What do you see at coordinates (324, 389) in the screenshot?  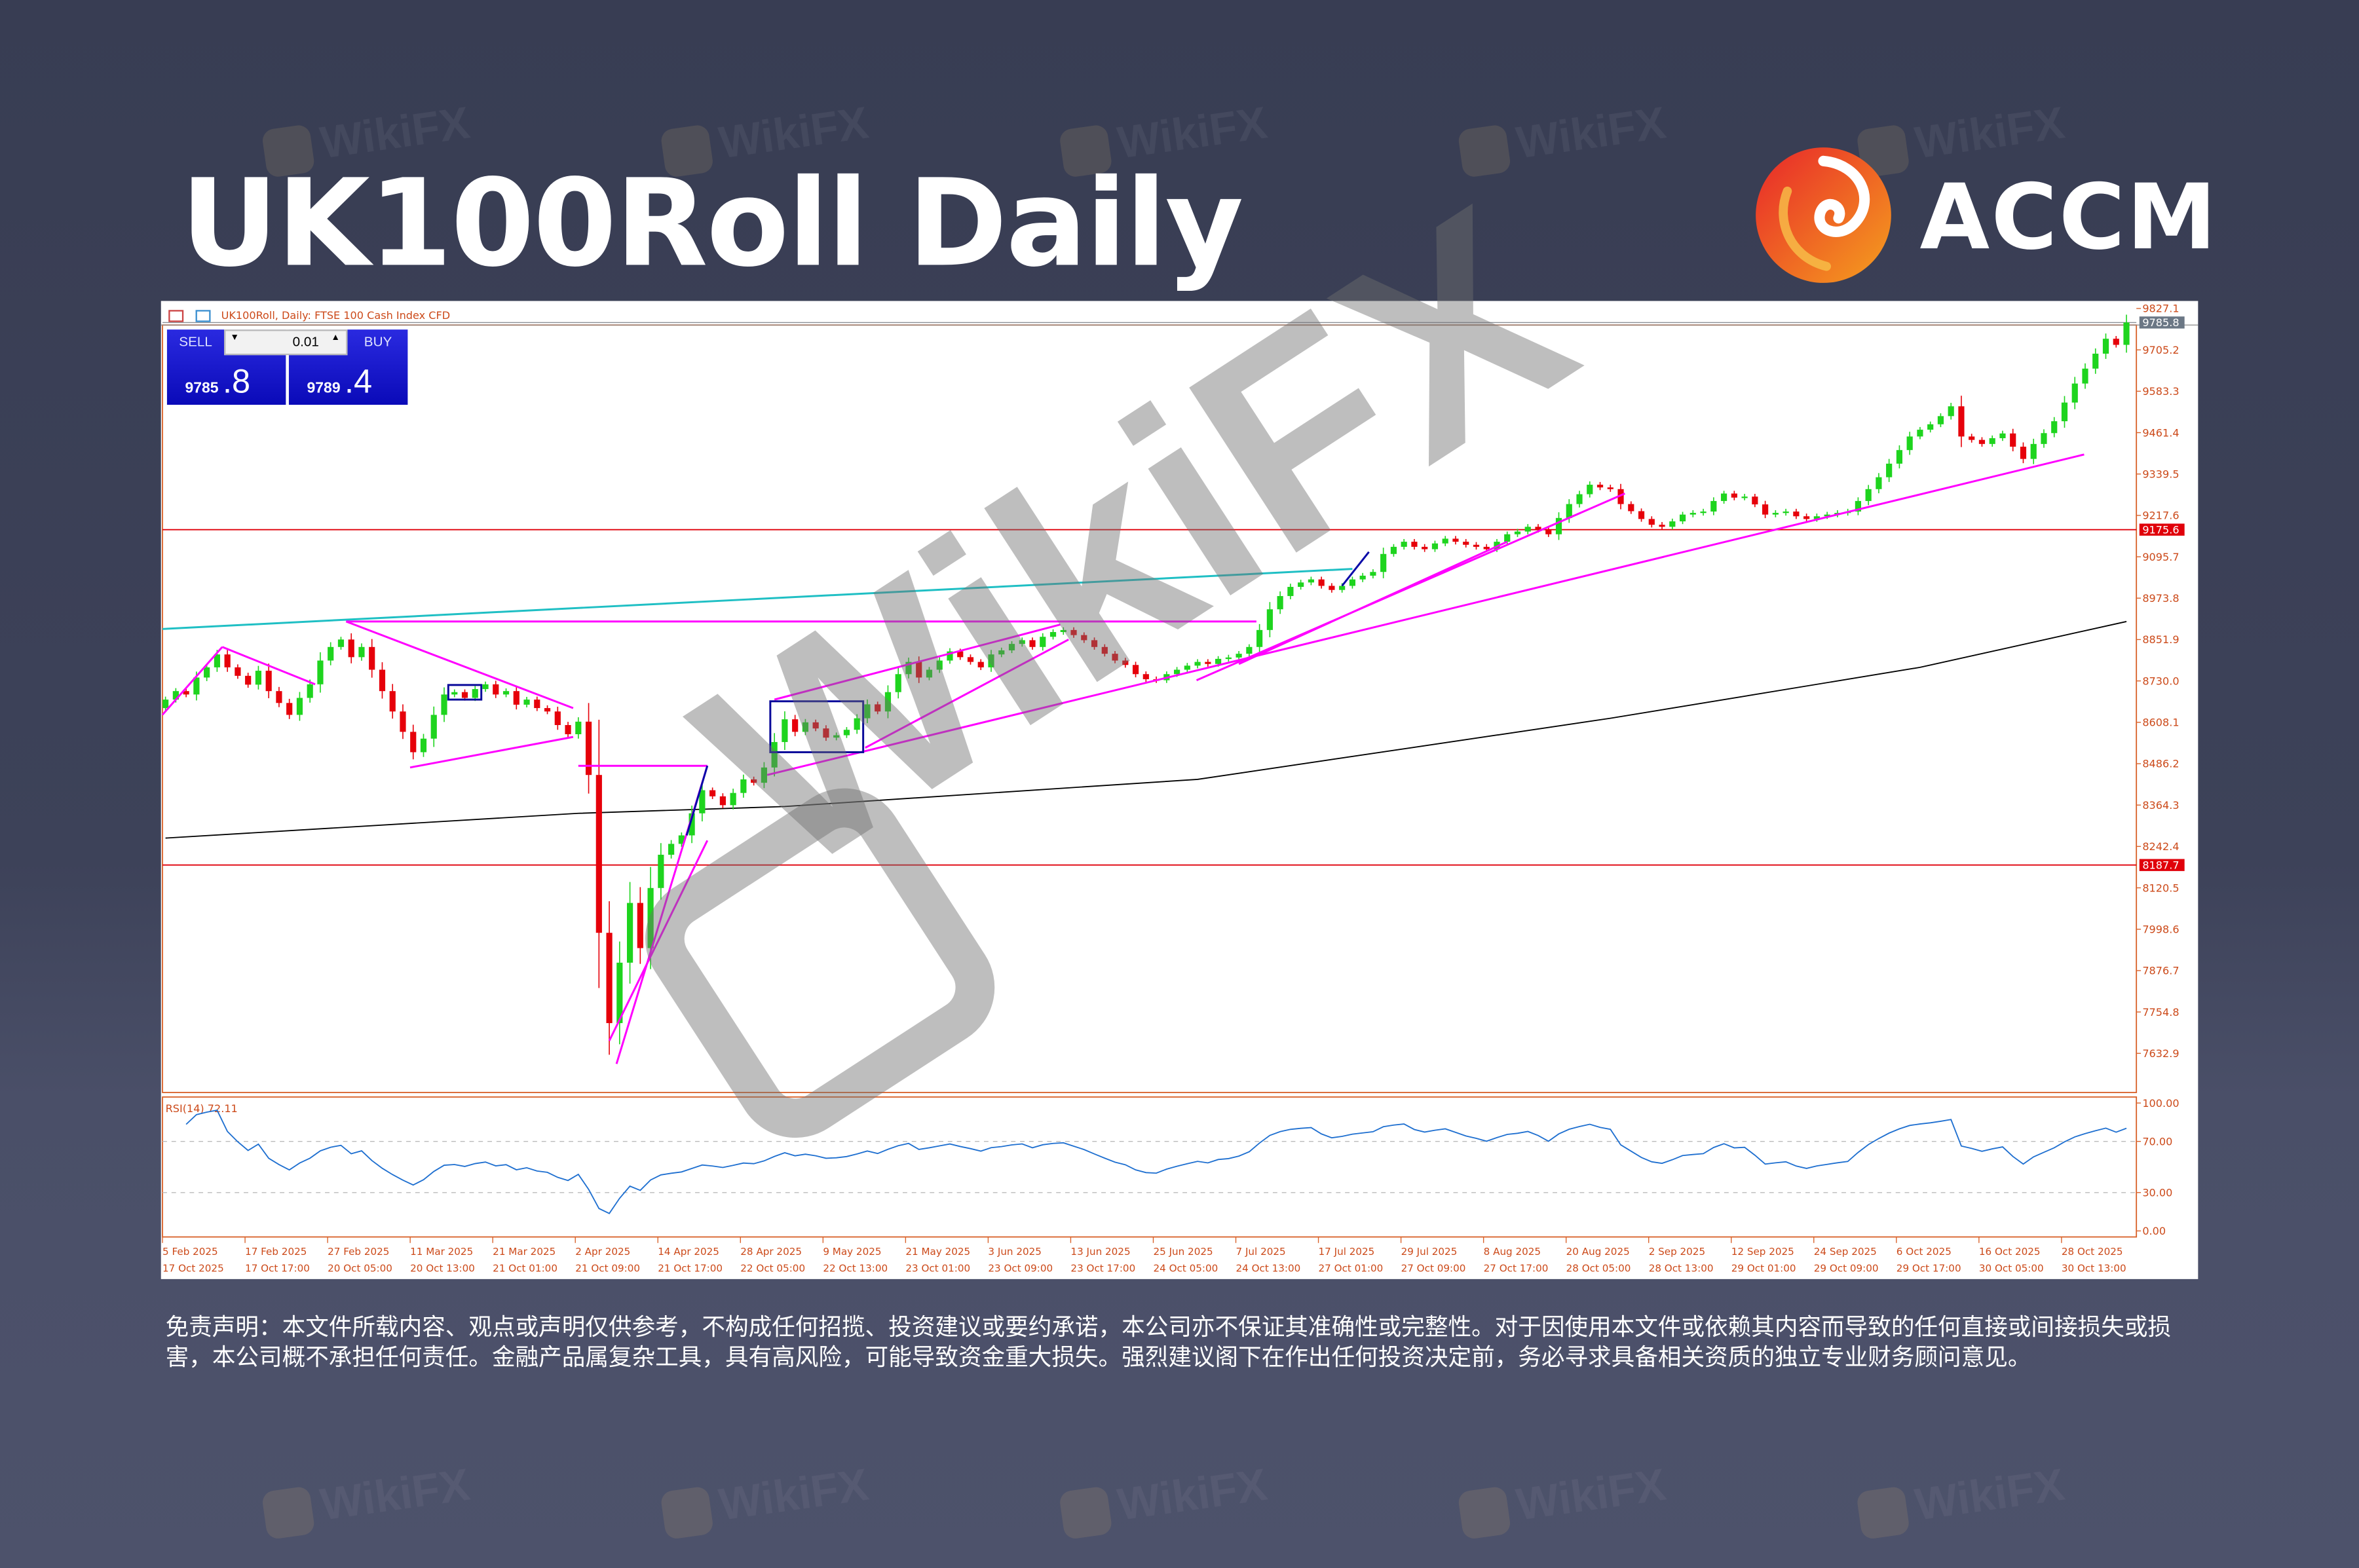 I see `buy-price-main: 9789` at bounding box center [324, 389].